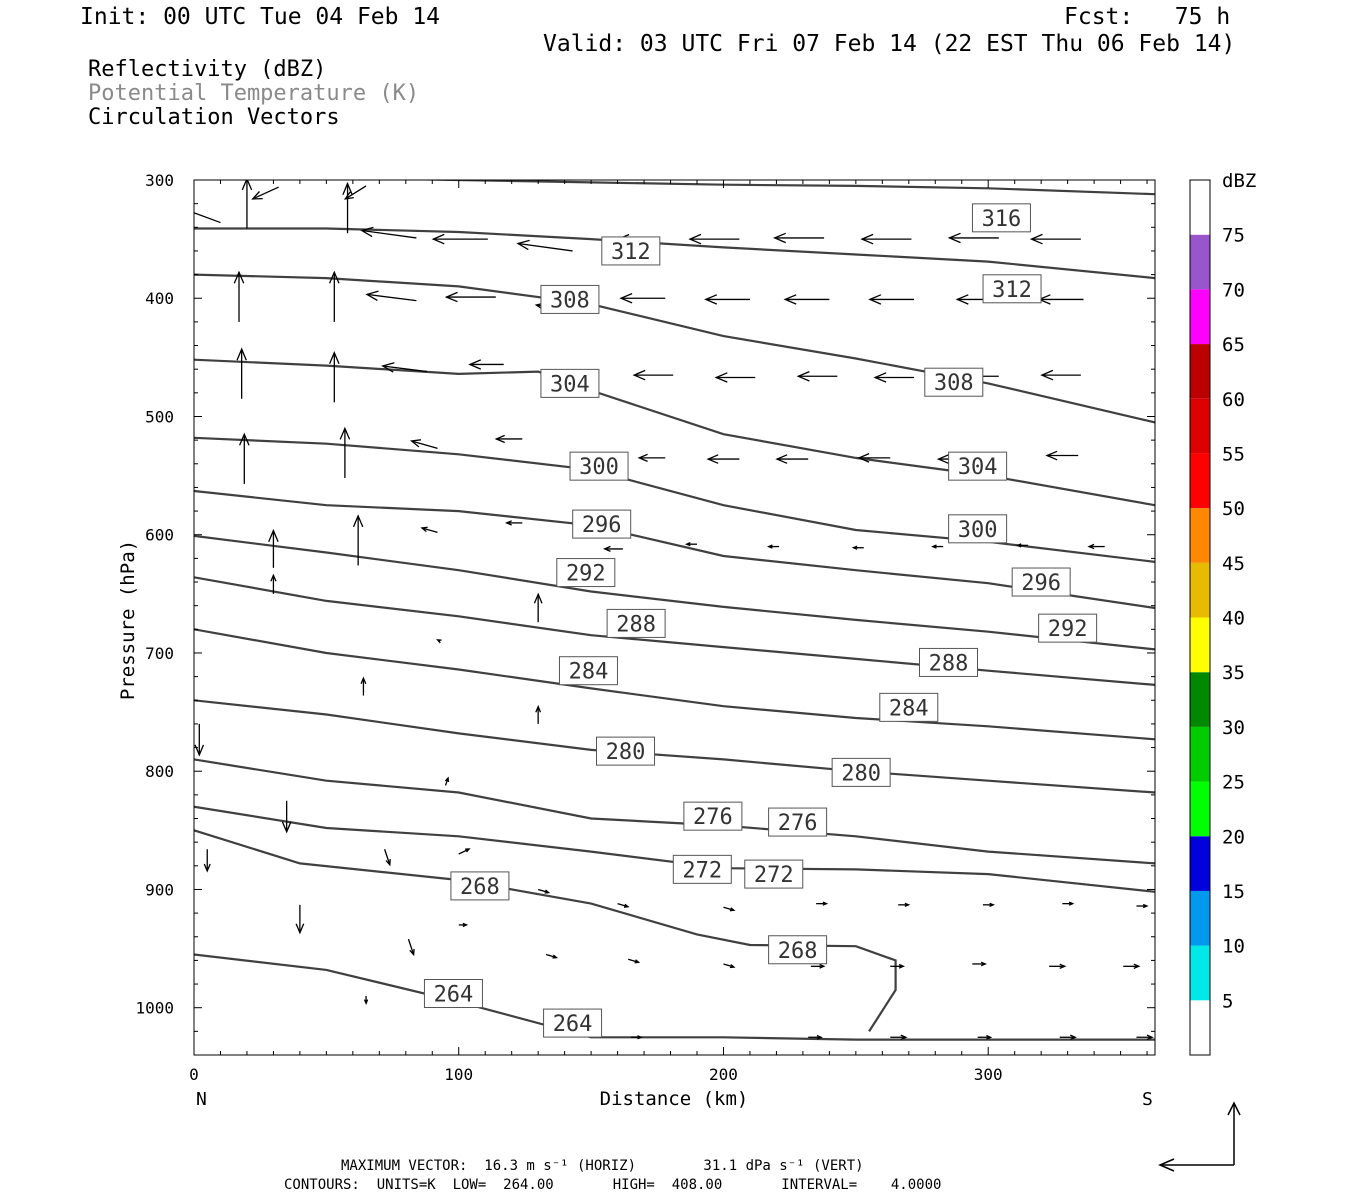 The height and width of the screenshot is (1200, 1350). Describe the element at coordinates (702, 870) in the screenshot. I see `svg-text: 272` at that location.